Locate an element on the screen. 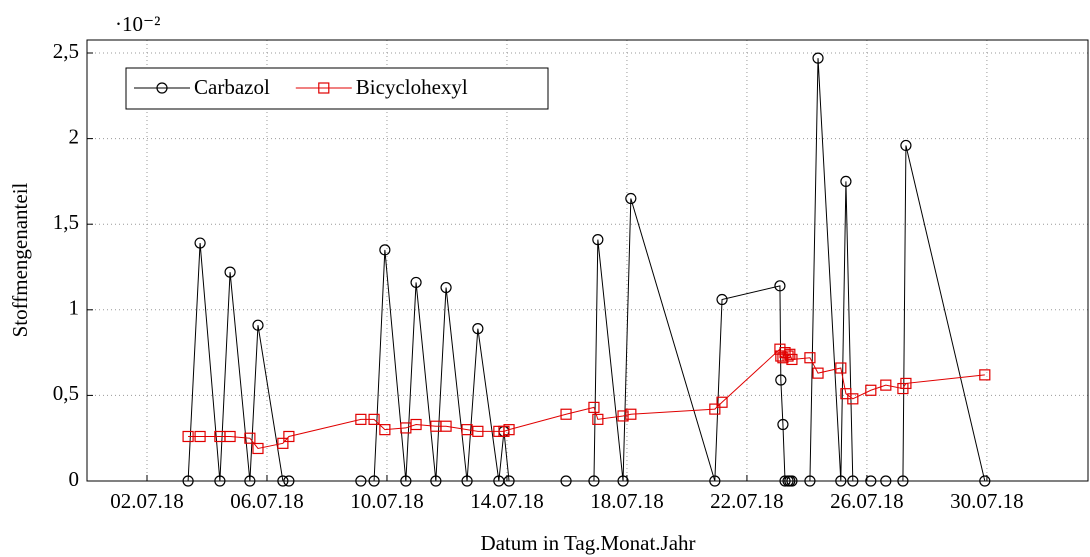  y-scale-label: ·10⁻² is located at coordinates (137, 24).